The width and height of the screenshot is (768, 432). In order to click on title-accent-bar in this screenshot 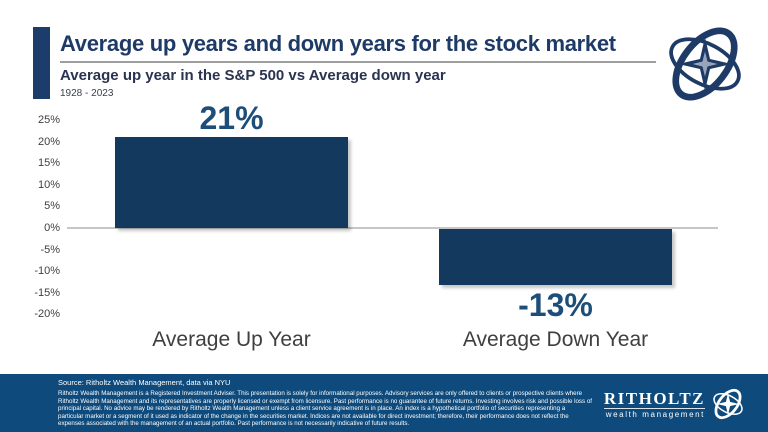, I will do `click(41, 63)`.